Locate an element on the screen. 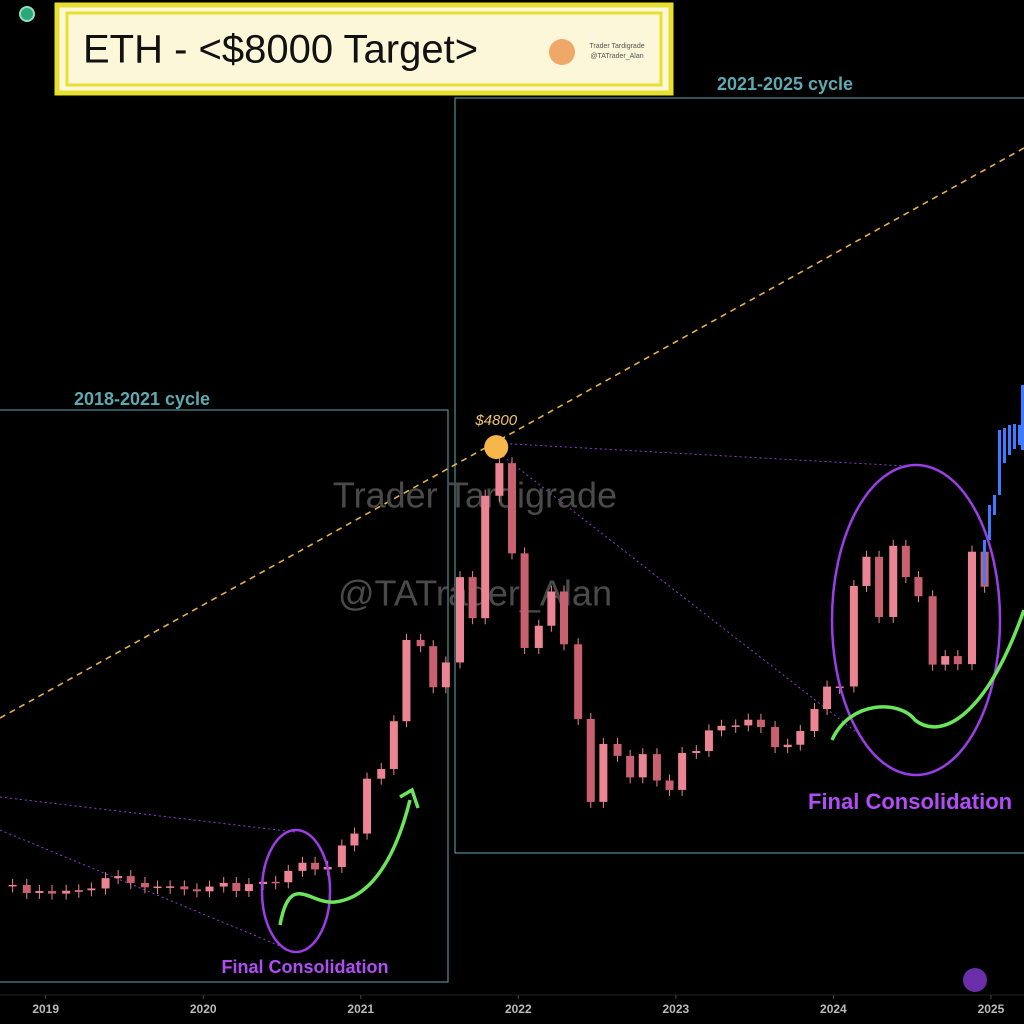 The image size is (1024, 1024). logo-text: Trader Tardigrade is located at coordinates (616, 46).